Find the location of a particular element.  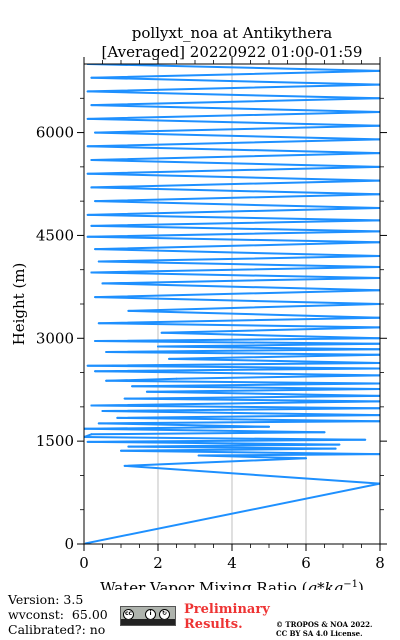

x-tick-label: 4 is located at coordinates (232, 563).